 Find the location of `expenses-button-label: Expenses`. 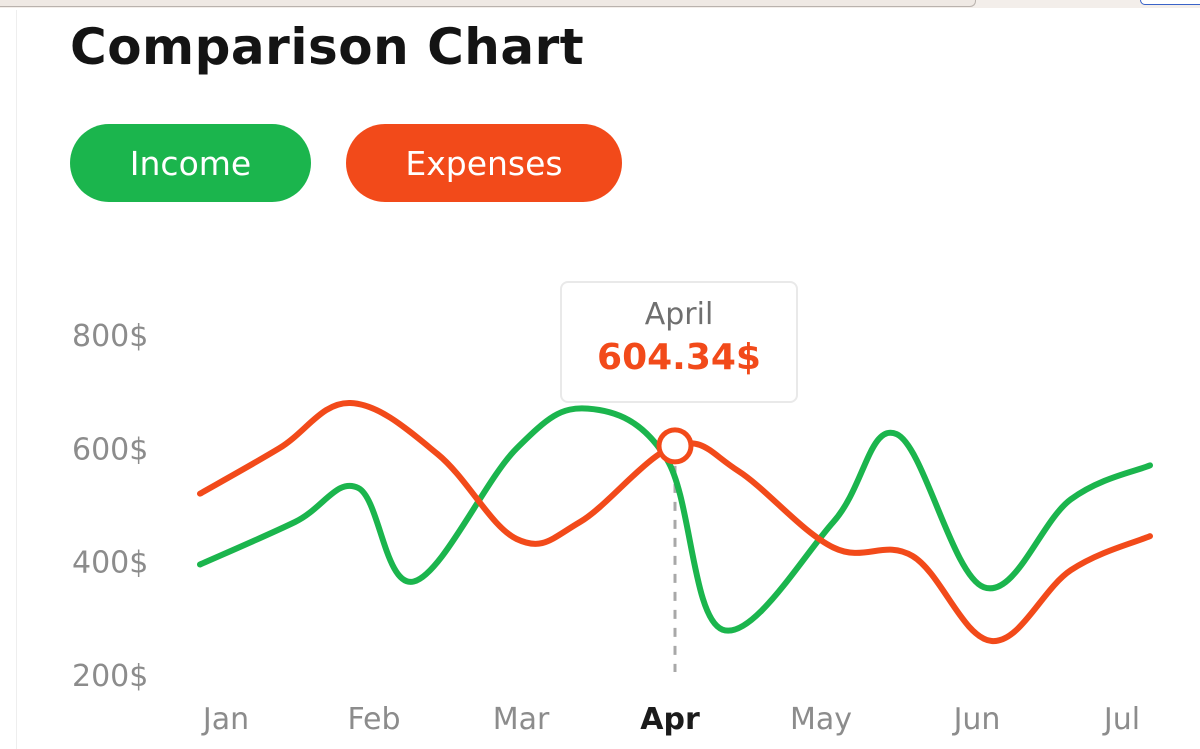

expenses-button-label: Expenses is located at coordinates (484, 163).